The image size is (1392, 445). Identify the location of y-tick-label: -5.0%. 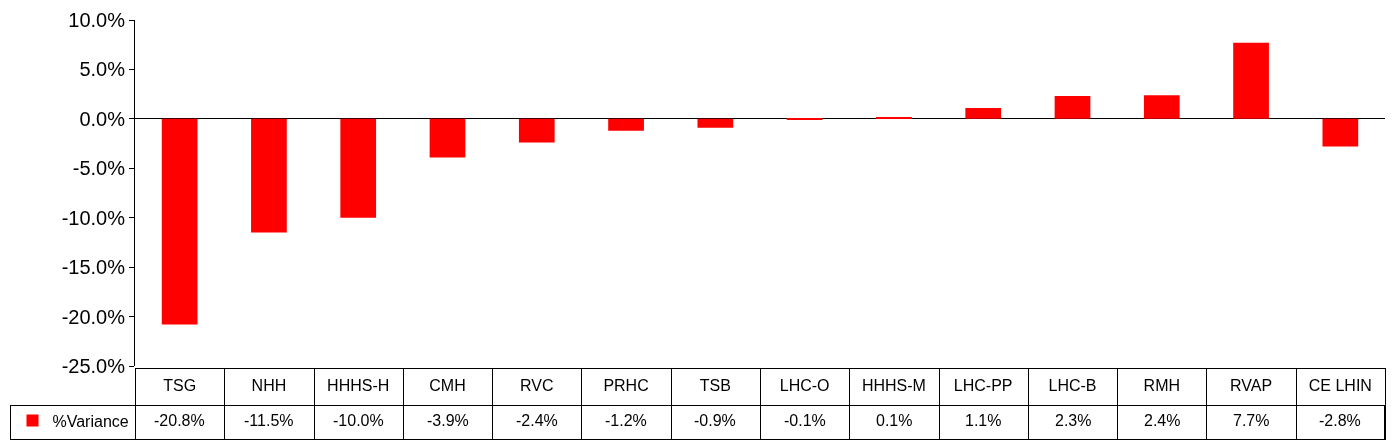
(99, 168).